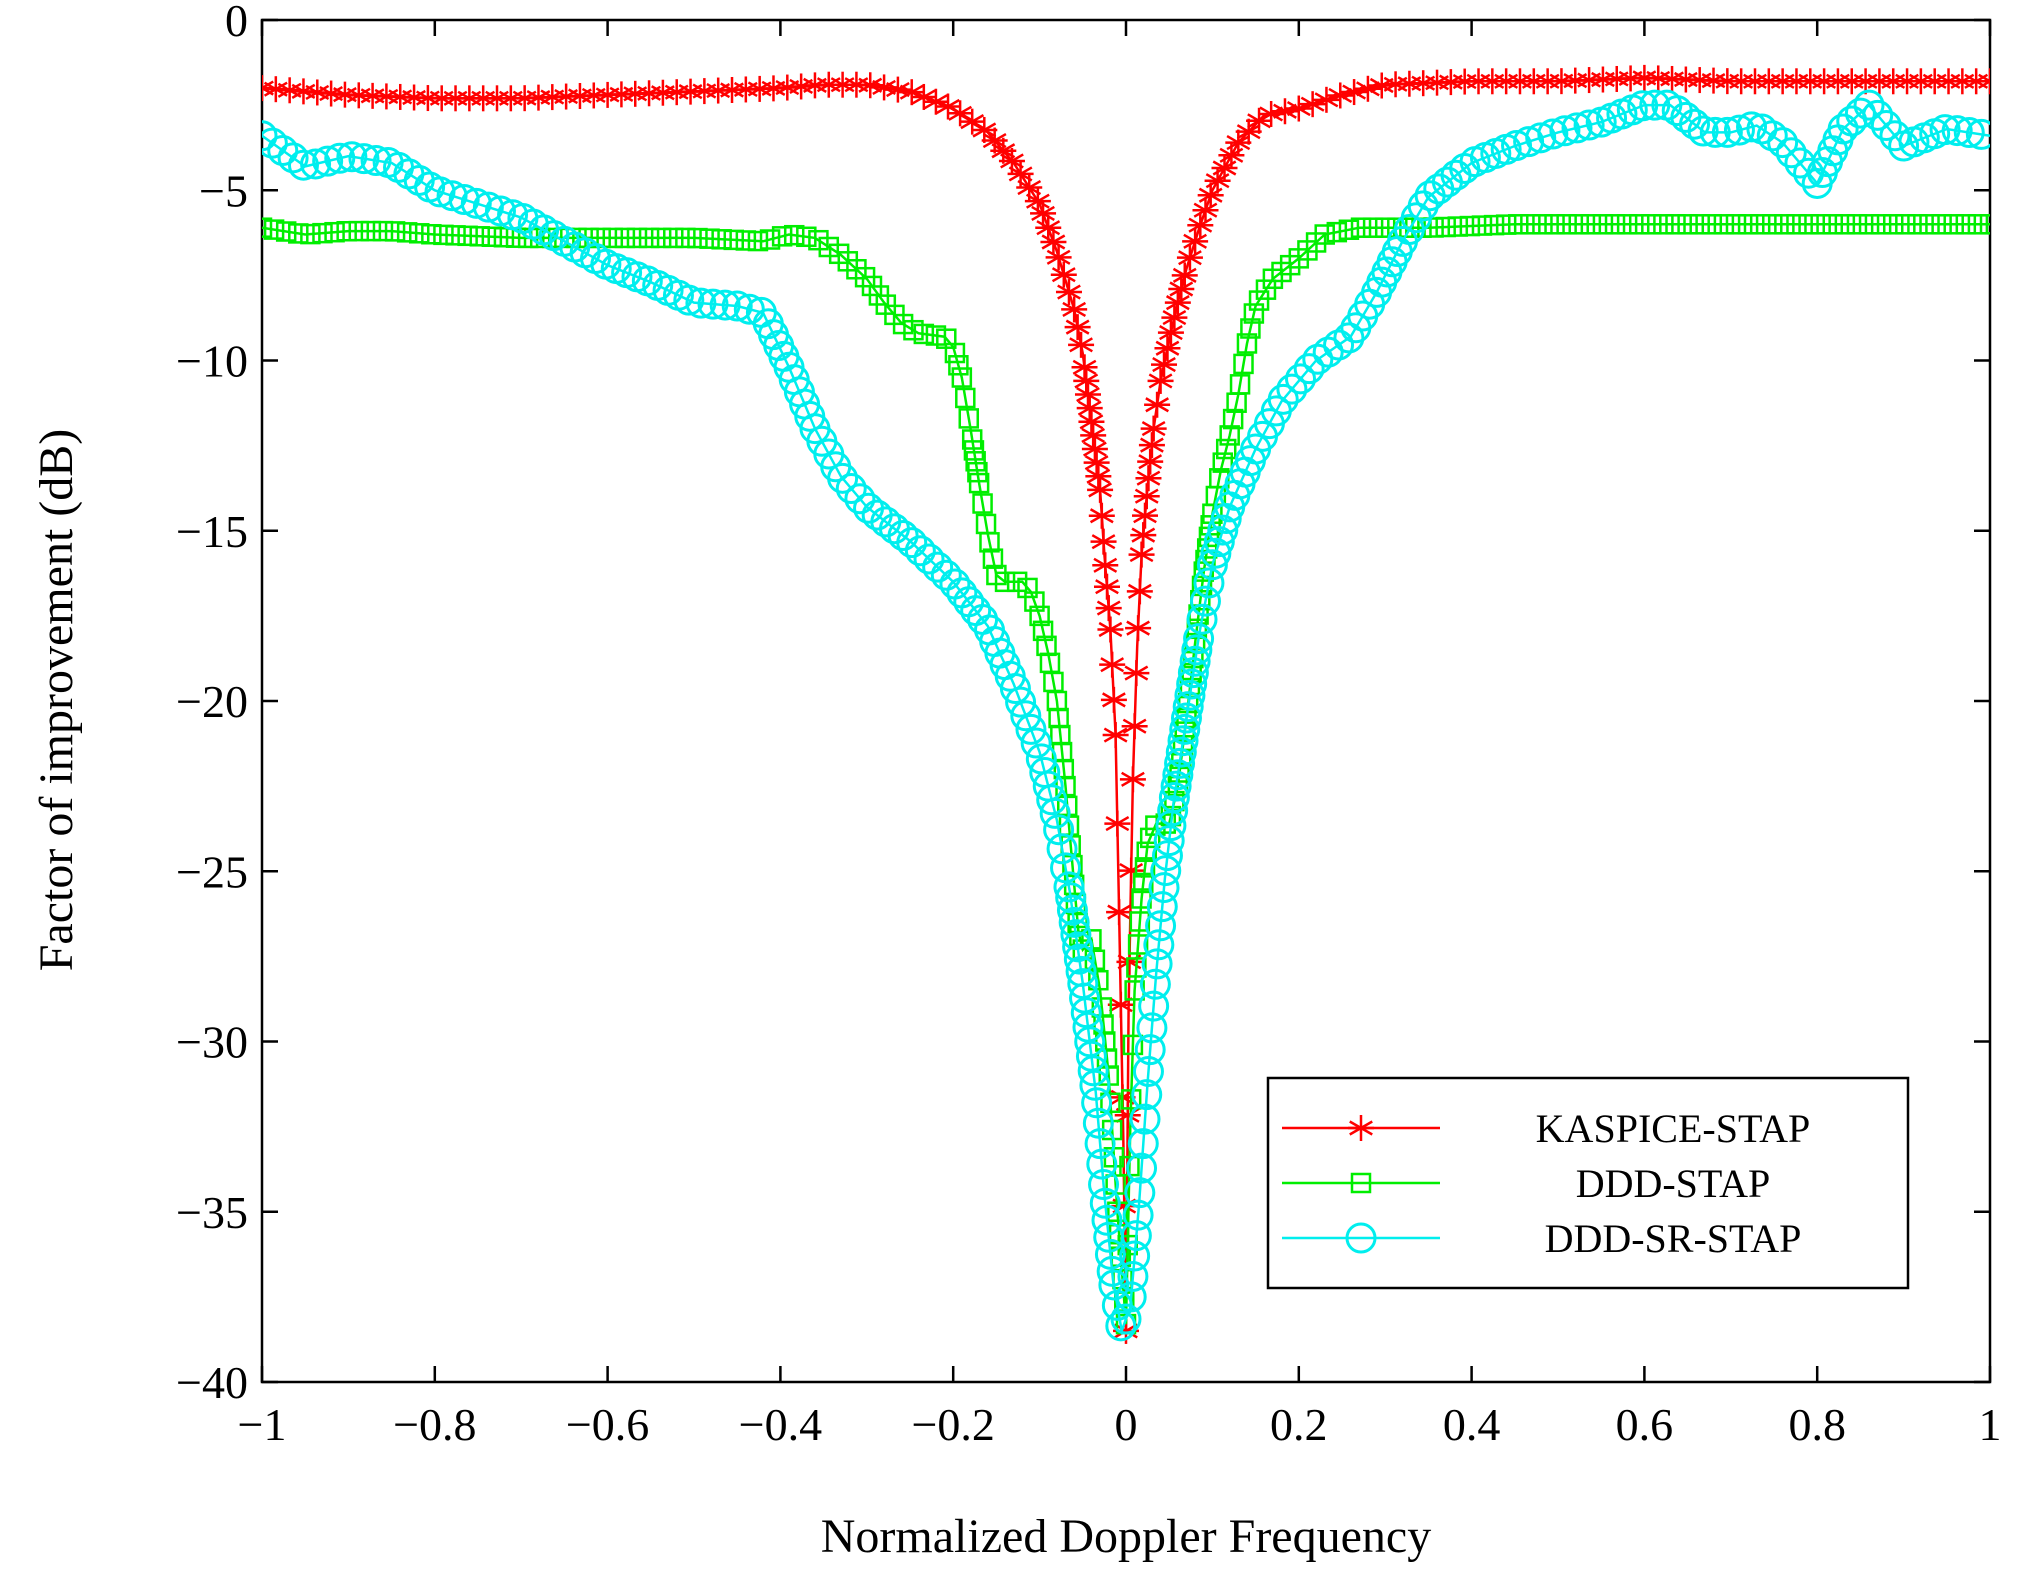 The height and width of the screenshot is (1580, 2024). Describe the element at coordinates (212, 701) in the screenshot. I see `y-tick-label: −20` at that location.